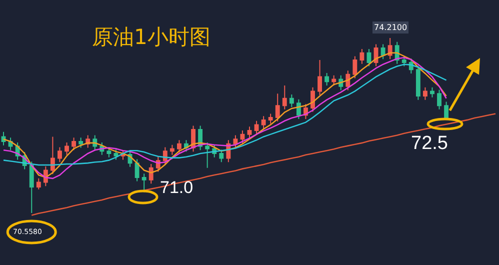 The width and height of the screenshot is (499, 265). I want to click on annotation: 72.5, so click(429, 143).